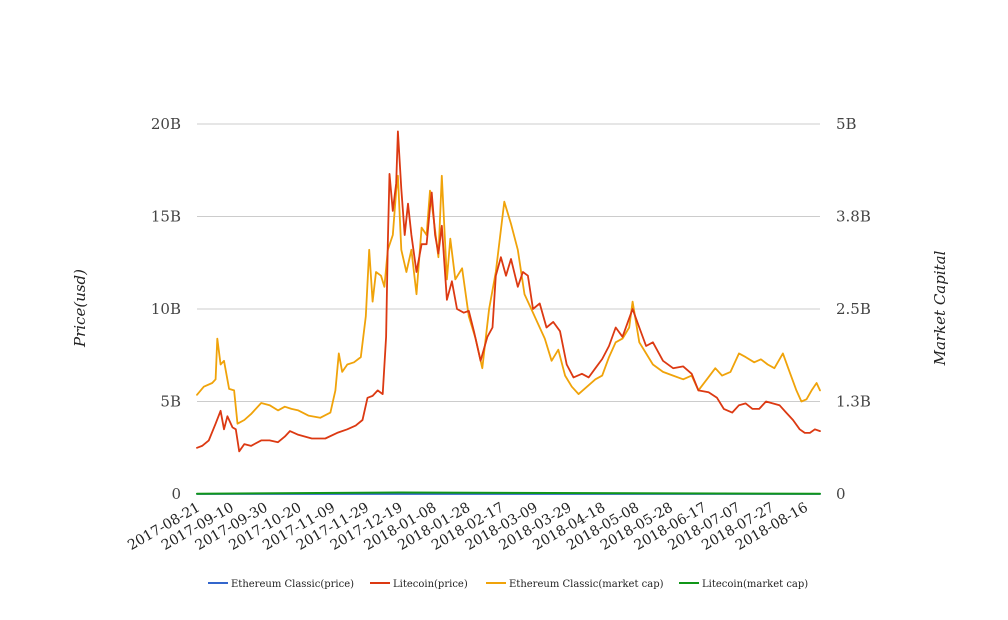 The width and height of the screenshot is (1008, 620). Describe the element at coordinates (841, 494) in the screenshot. I see `y2-tick-label: 0` at that location.